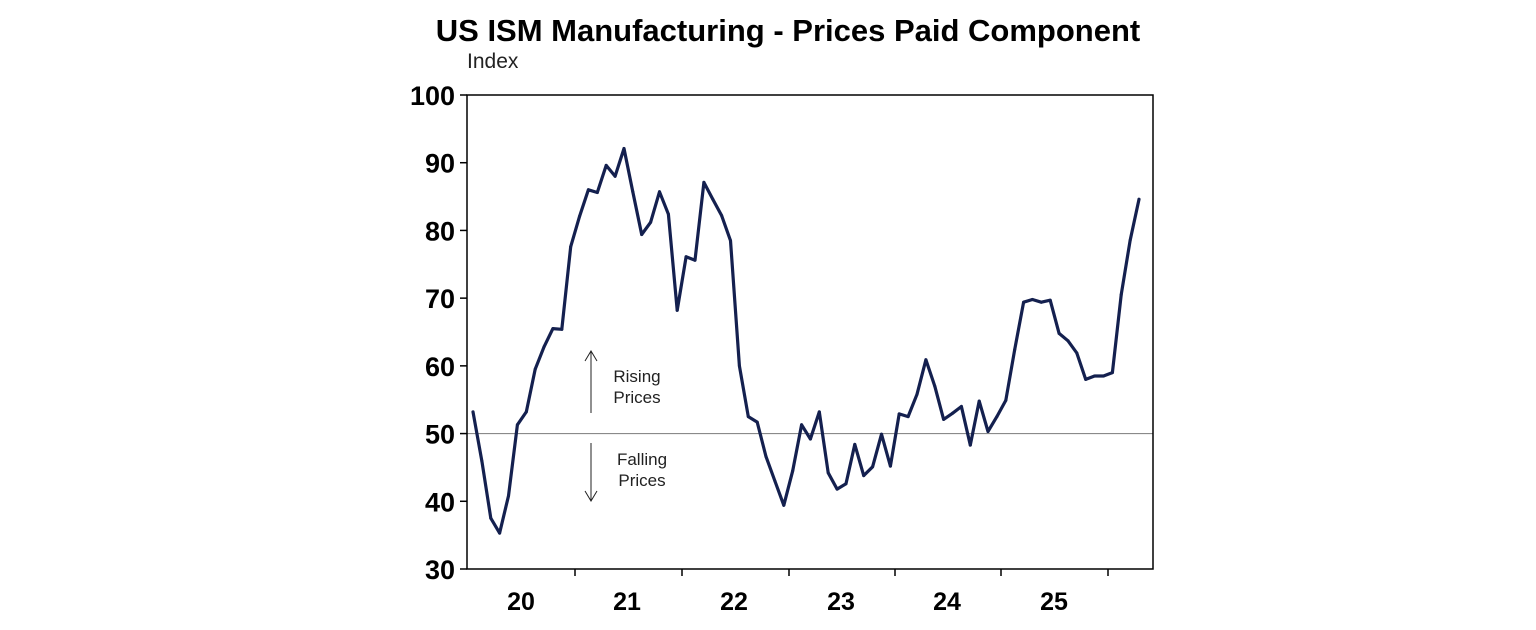  What do you see at coordinates (440, 502) in the screenshot?
I see `y-tick-label: 40` at bounding box center [440, 502].